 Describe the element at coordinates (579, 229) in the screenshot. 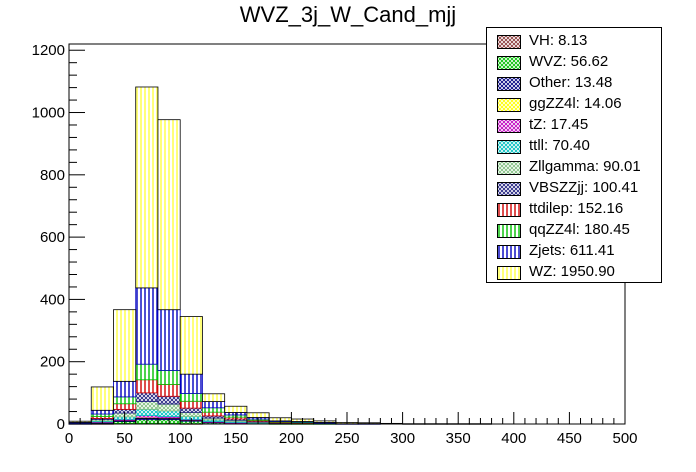

I see `legend-label: qqZZ4l: 180.45` at that location.